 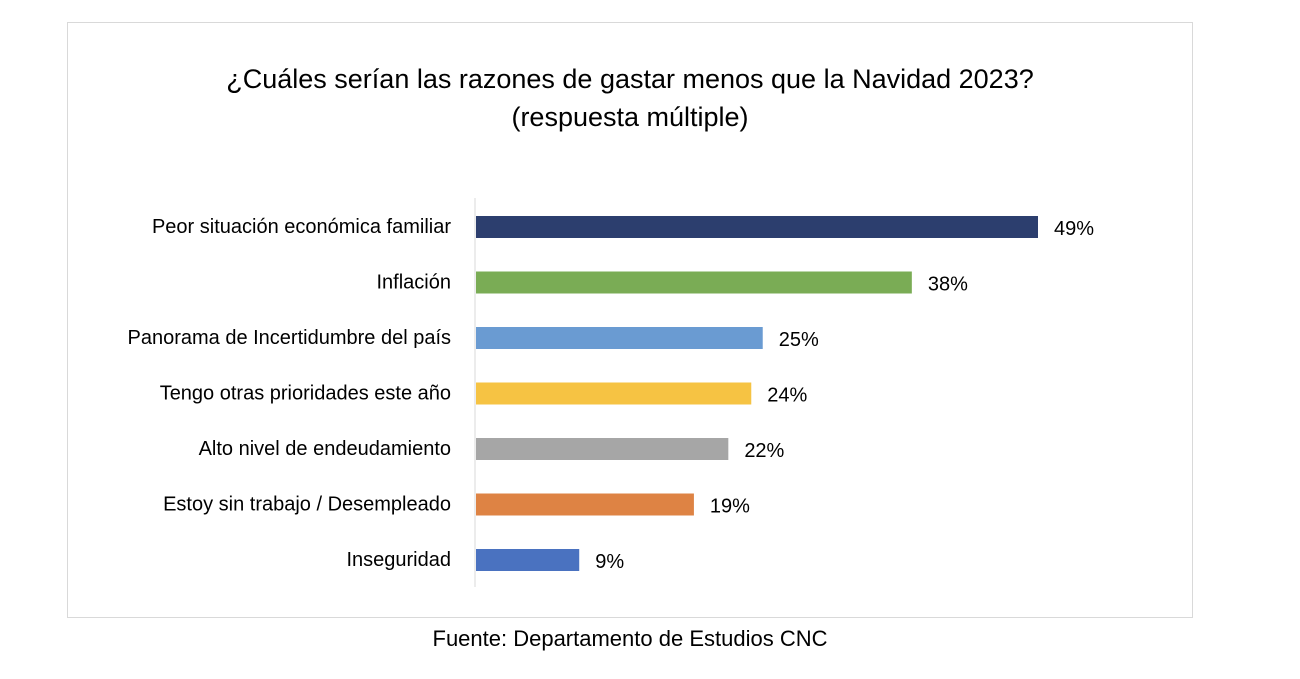 I want to click on data-label: 25%, so click(x=799, y=340).